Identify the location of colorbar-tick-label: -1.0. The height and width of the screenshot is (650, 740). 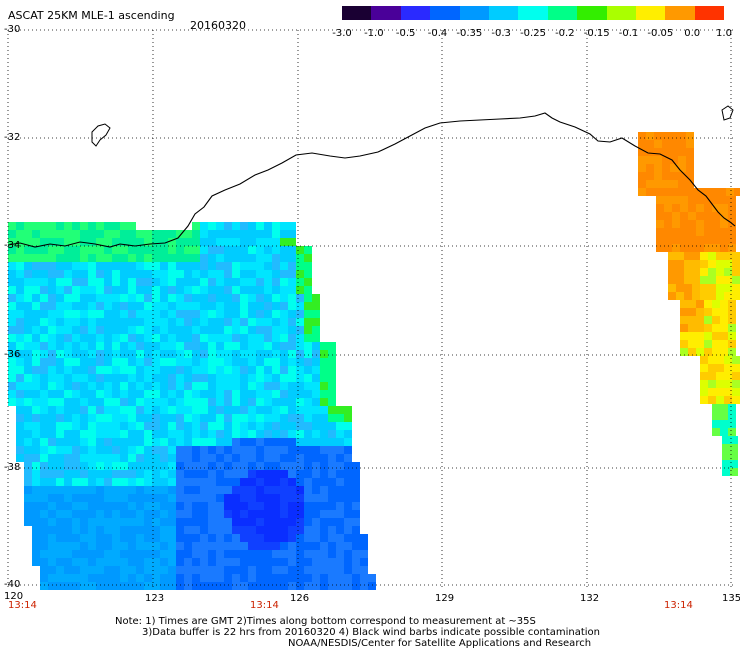
(374, 33).